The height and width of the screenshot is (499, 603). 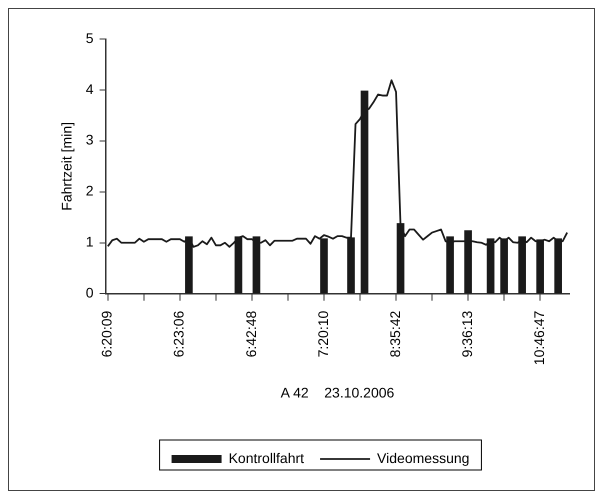 What do you see at coordinates (266, 458) in the screenshot?
I see `legend-label: Kontrollfahrt` at bounding box center [266, 458].